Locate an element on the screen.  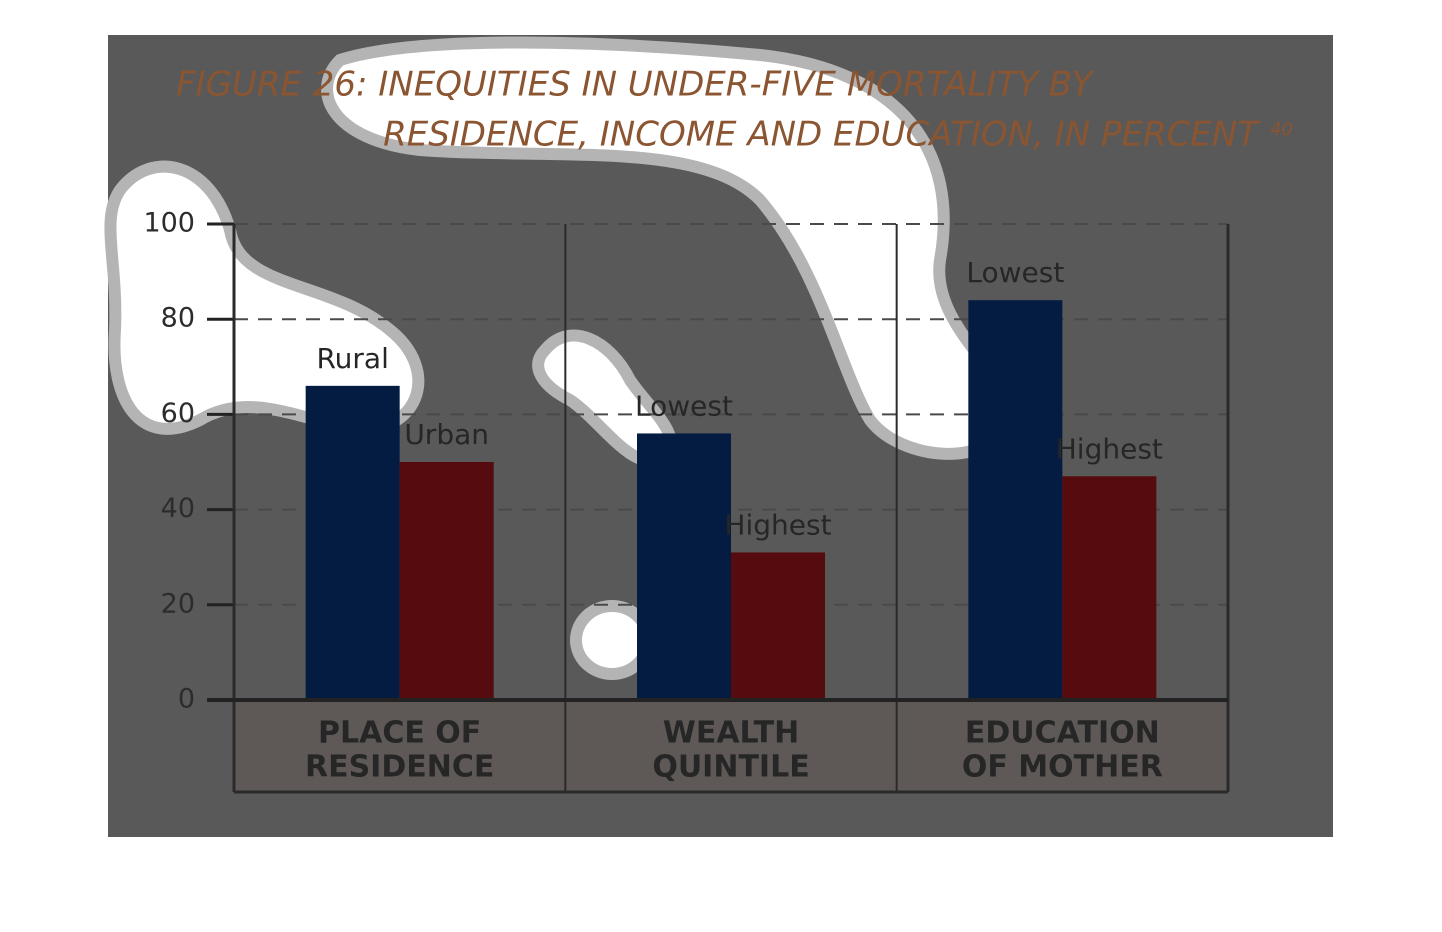
y-tick-label: 100 is located at coordinates (169, 223).